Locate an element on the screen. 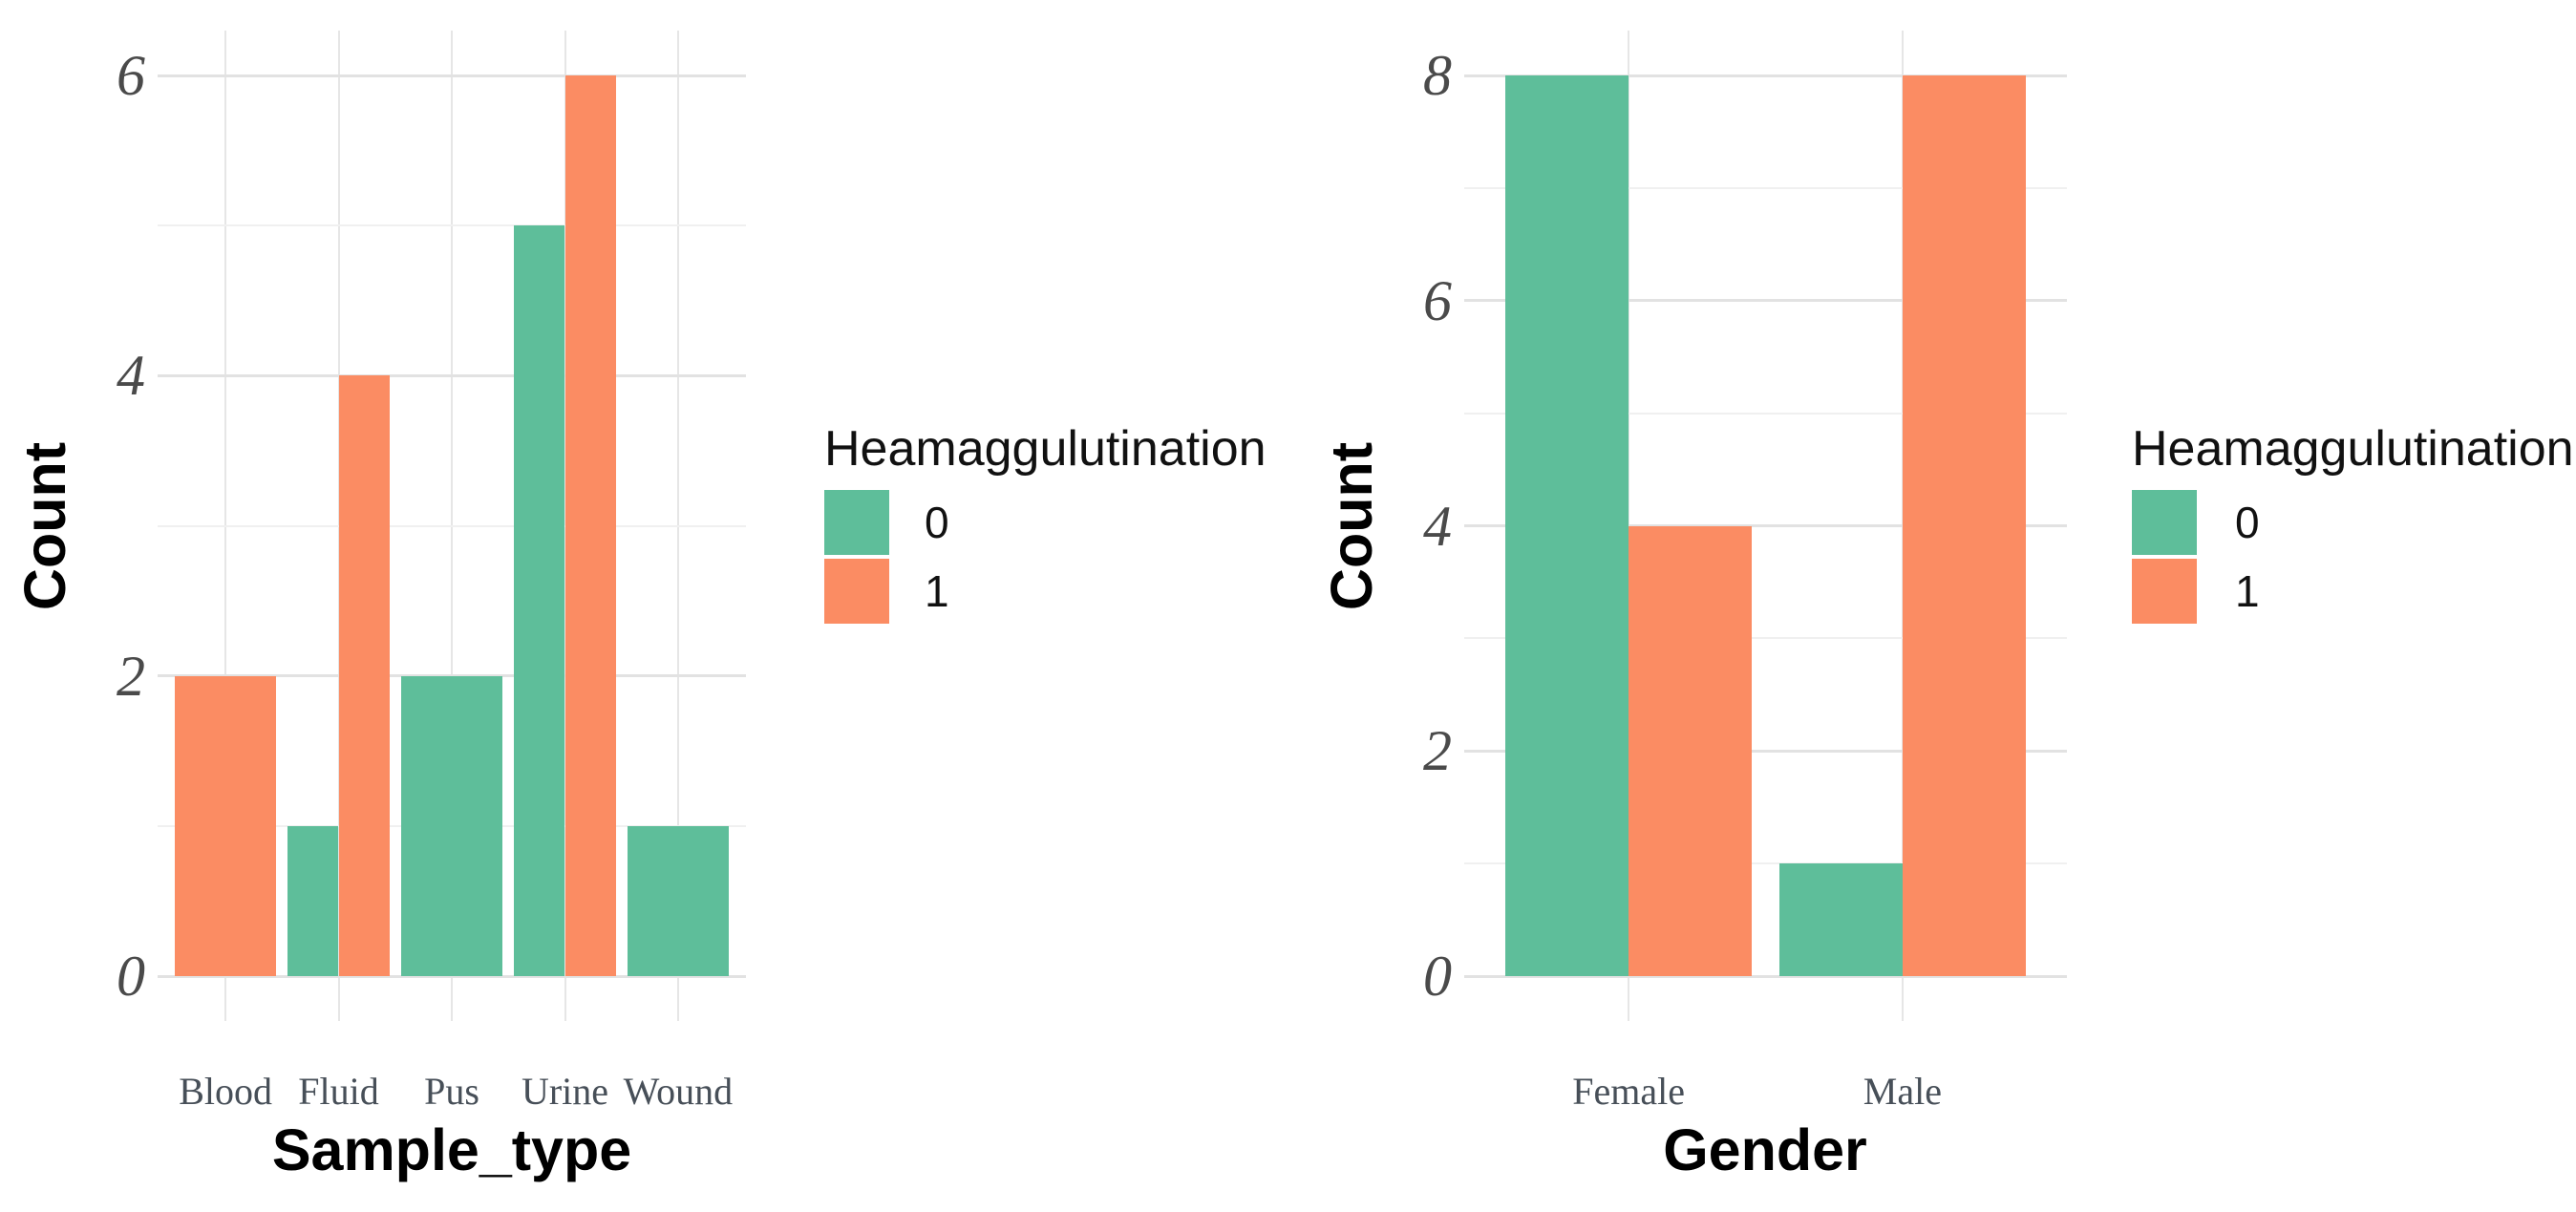 Image resolution: width=2576 pixels, height=1212 pixels. bar-wound-group0 is located at coordinates (679, 901).